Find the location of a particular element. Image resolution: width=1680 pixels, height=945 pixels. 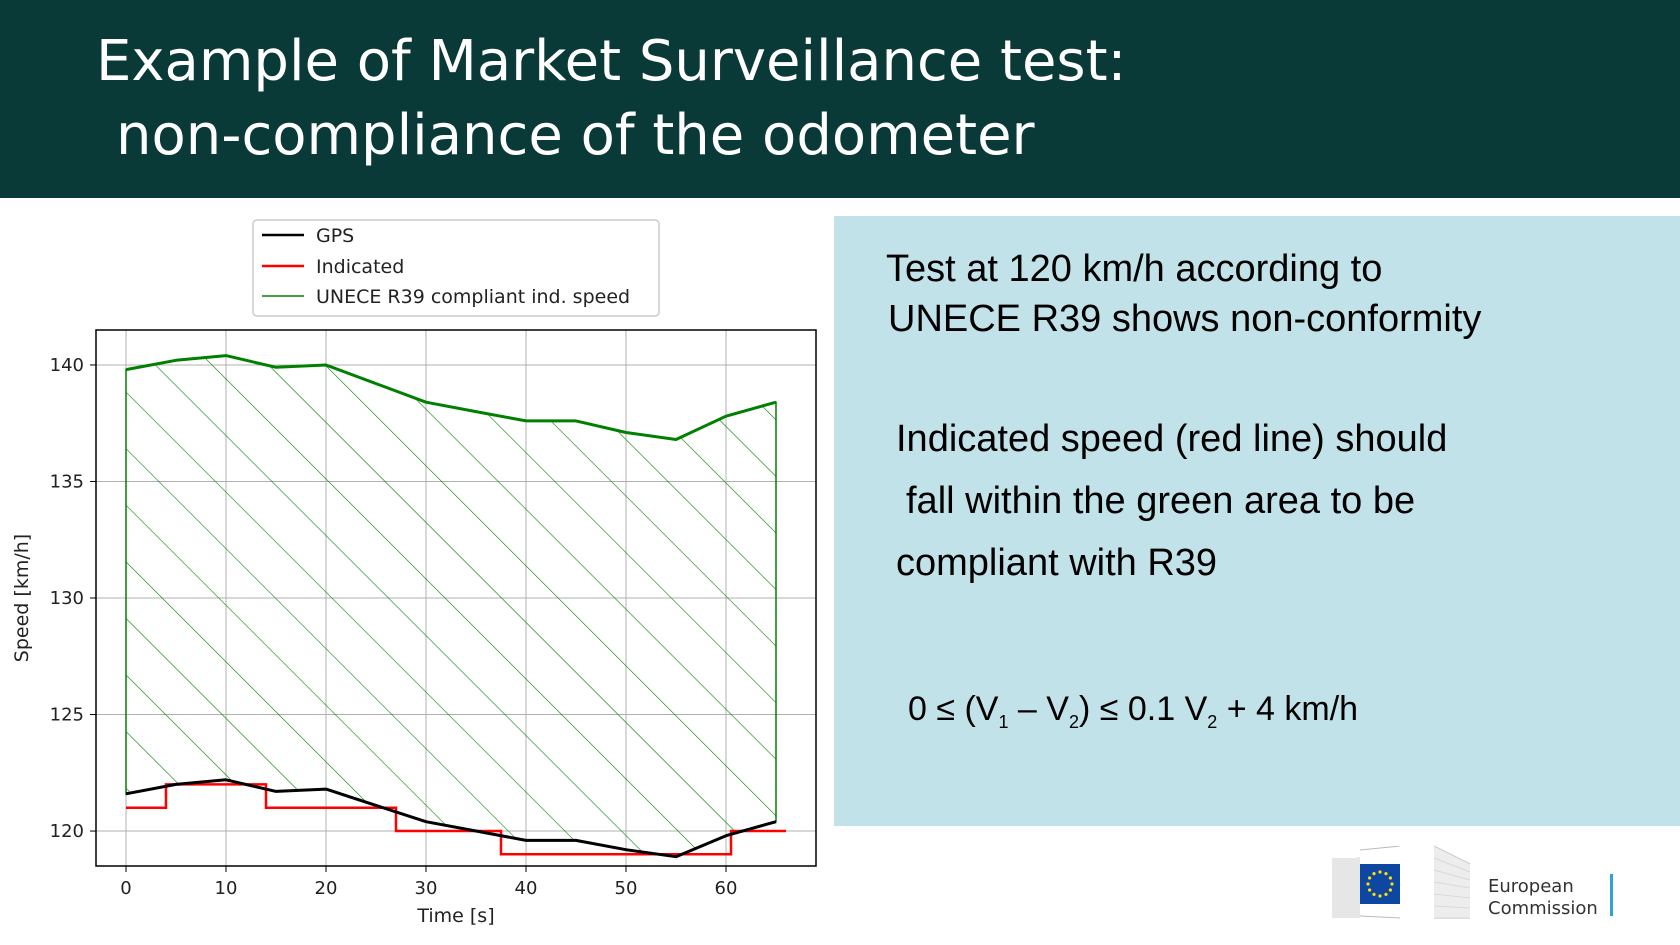

legend-label-gps: GPS is located at coordinates (335, 236).